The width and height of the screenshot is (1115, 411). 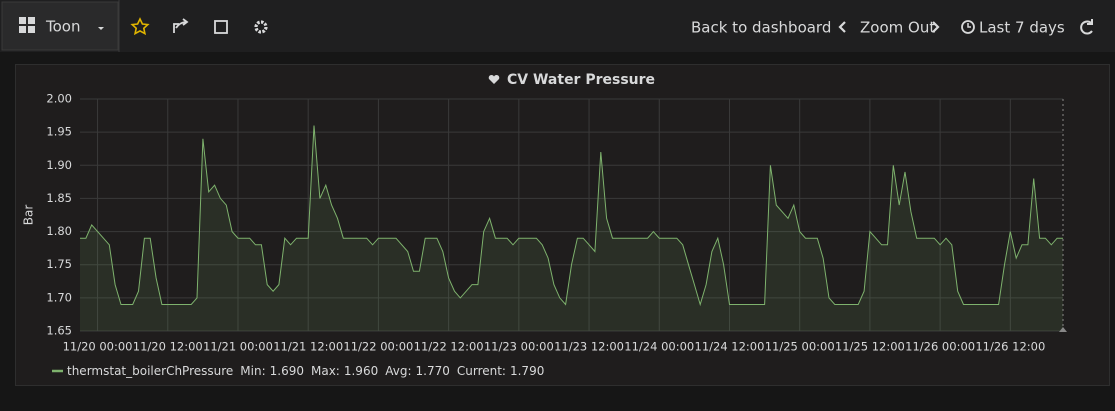 What do you see at coordinates (1063, 329) in the screenshot?
I see `now-marker` at bounding box center [1063, 329].